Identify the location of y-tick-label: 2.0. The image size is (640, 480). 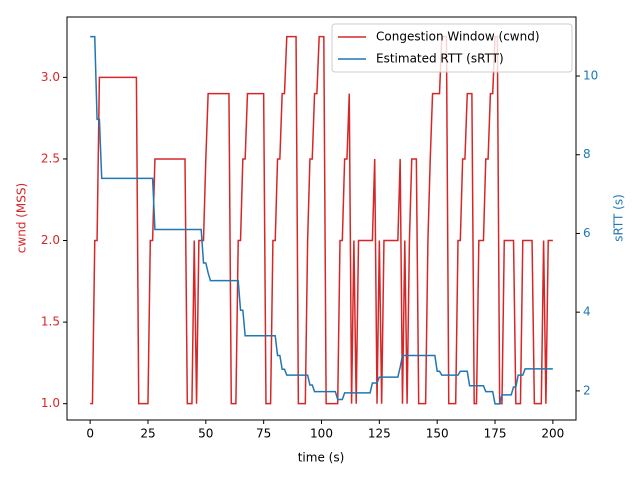
(50, 240).